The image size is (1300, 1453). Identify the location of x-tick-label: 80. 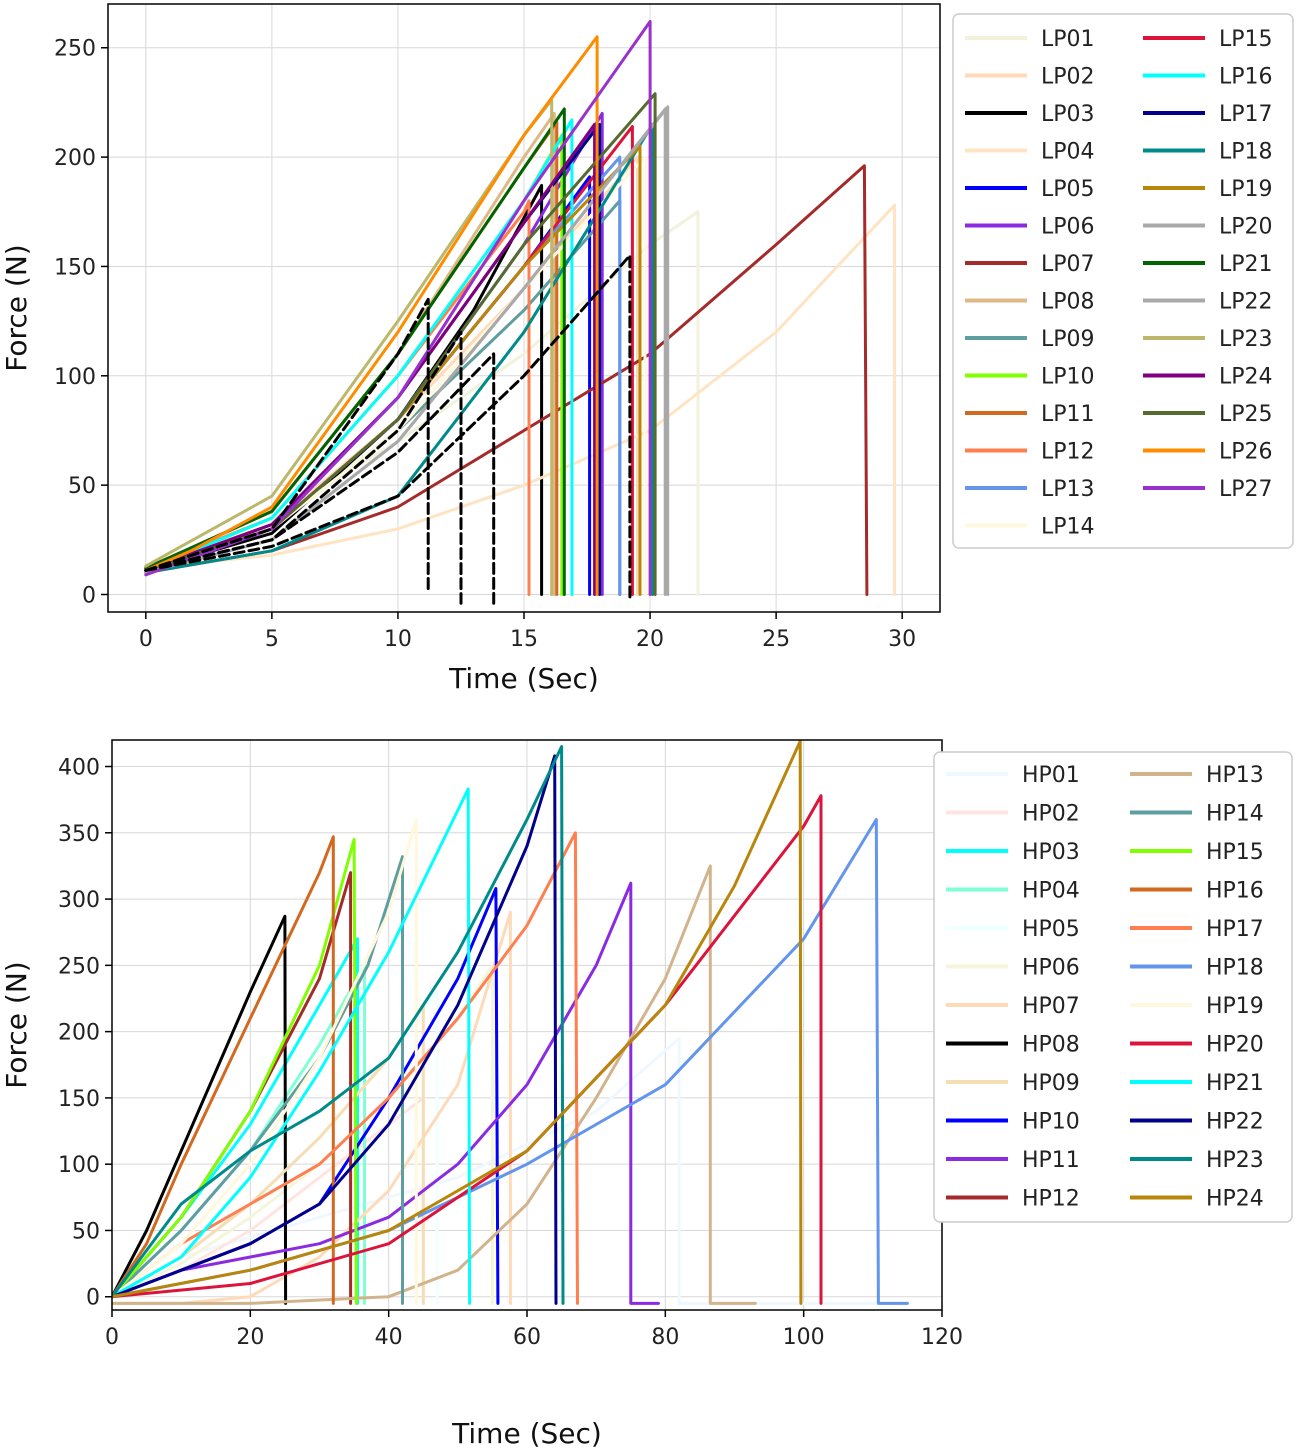
(665, 1337).